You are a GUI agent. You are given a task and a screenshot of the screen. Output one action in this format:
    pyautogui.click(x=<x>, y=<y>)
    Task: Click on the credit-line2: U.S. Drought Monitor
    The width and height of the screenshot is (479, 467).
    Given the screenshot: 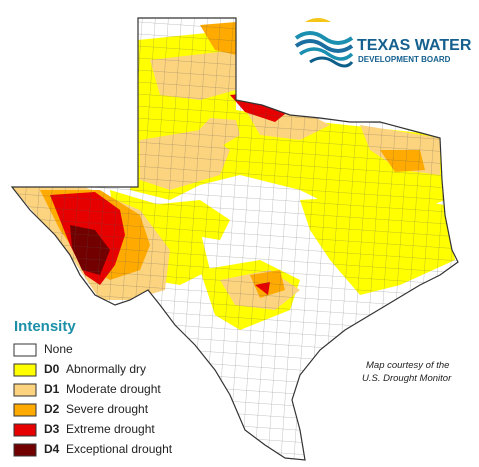 What is the action you would take?
    pyautogui.click(x=407, y=378)
    